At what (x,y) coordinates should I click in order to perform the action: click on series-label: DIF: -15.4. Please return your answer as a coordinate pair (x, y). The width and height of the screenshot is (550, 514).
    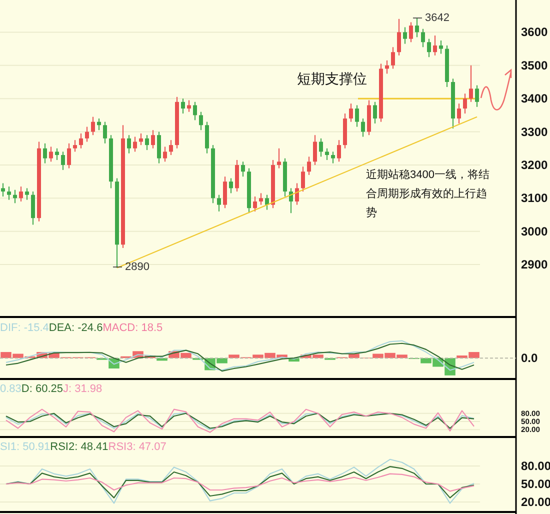
    Looking at the image, I should click on (24, 328).